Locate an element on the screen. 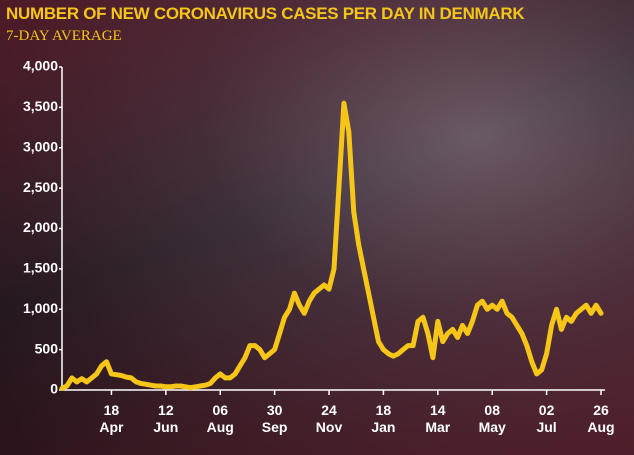 This screenshot has height=455, width=634. chart-subtitle: 7-DAY AVERAGE is located at coordinates (64, 36).